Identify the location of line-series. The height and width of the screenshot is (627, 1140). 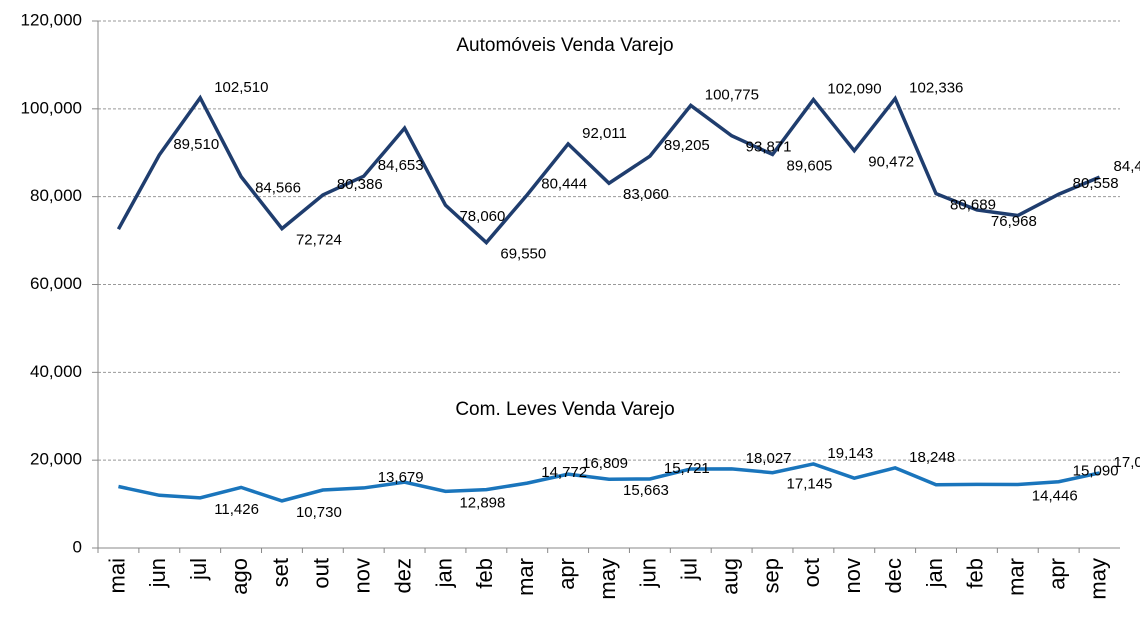
(609, 482).